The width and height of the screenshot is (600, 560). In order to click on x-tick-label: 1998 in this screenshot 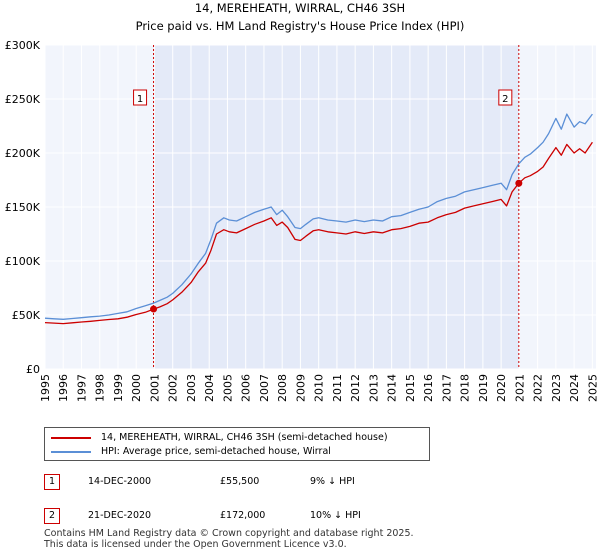, I will do `click(100, 388)`.